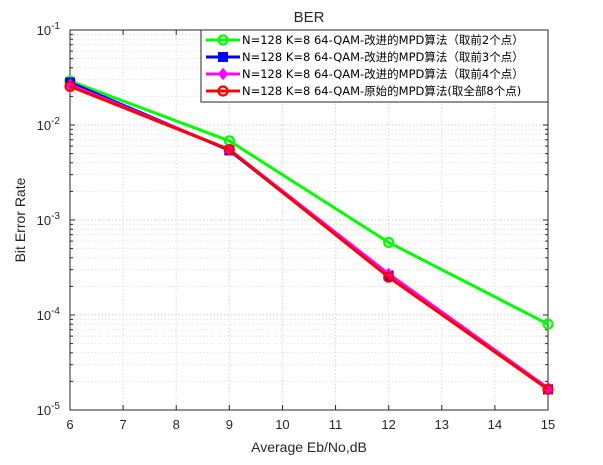 This screenshot has height=465, width=603. What do you see at coordinates (69, 424) in the screenshot?
I see `x-tick-label: 6` at bounding box center [69, 424].